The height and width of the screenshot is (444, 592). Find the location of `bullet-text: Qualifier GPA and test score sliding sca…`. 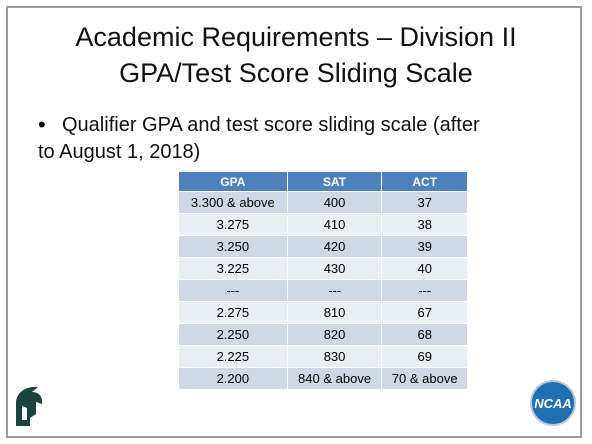

bullet-text: Qualifier GPA and test score sliding sca… is located at coordinates (271, 125).